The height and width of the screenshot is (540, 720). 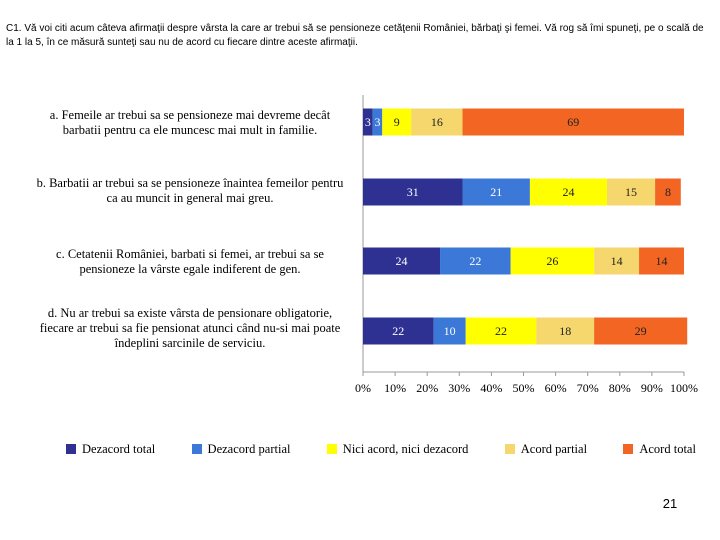 I want to click on x-tick-label: 80%, so click(x=620, y=388).